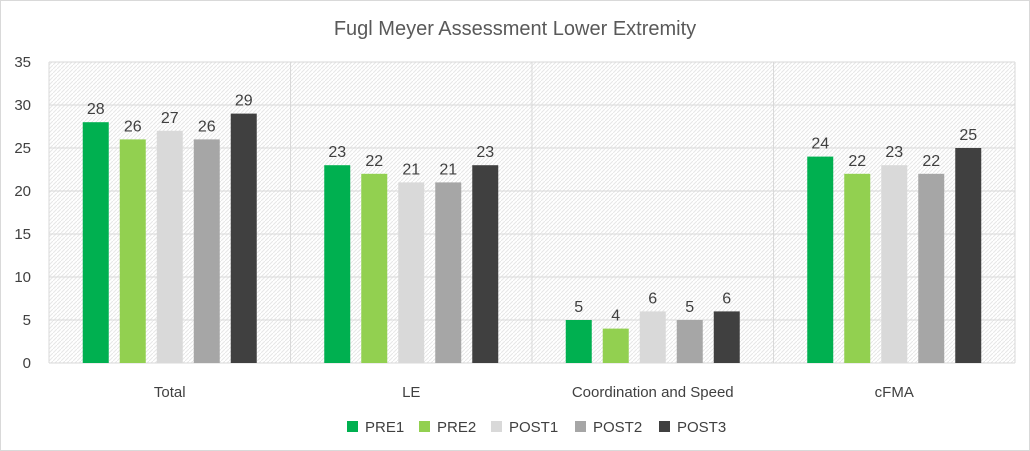  I want to click on data-label: 24, so click(820, 144).